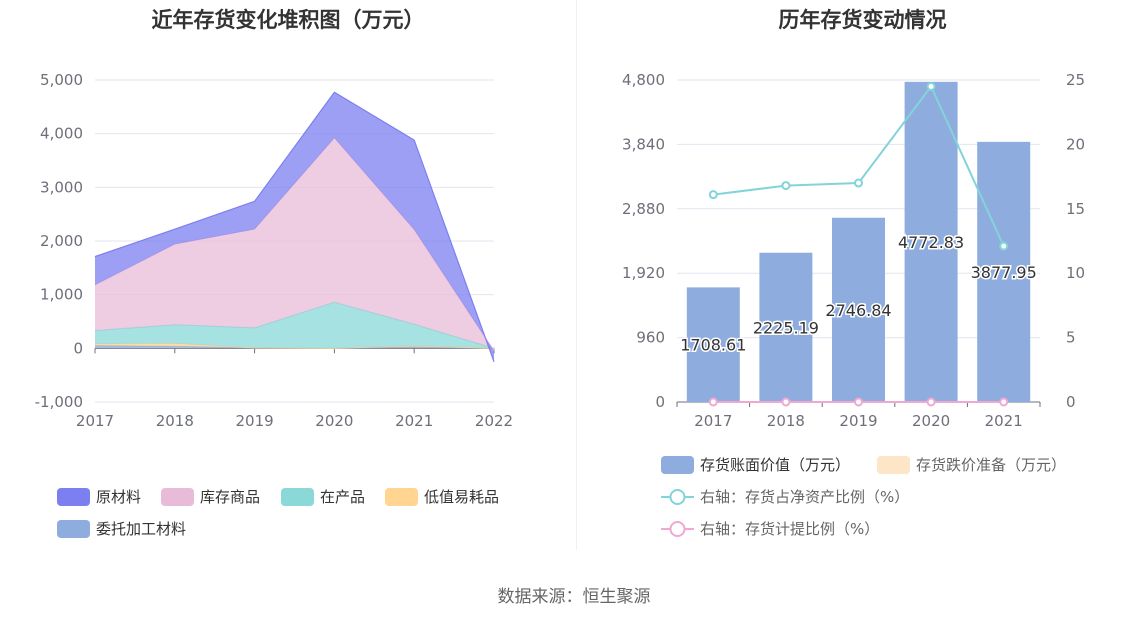 The width and height of the screenshot is (1148, 619). Describe the element at coordinates (118, 497) in the screenshot. I see `legend-label-raw_material: 原材料` at that location.